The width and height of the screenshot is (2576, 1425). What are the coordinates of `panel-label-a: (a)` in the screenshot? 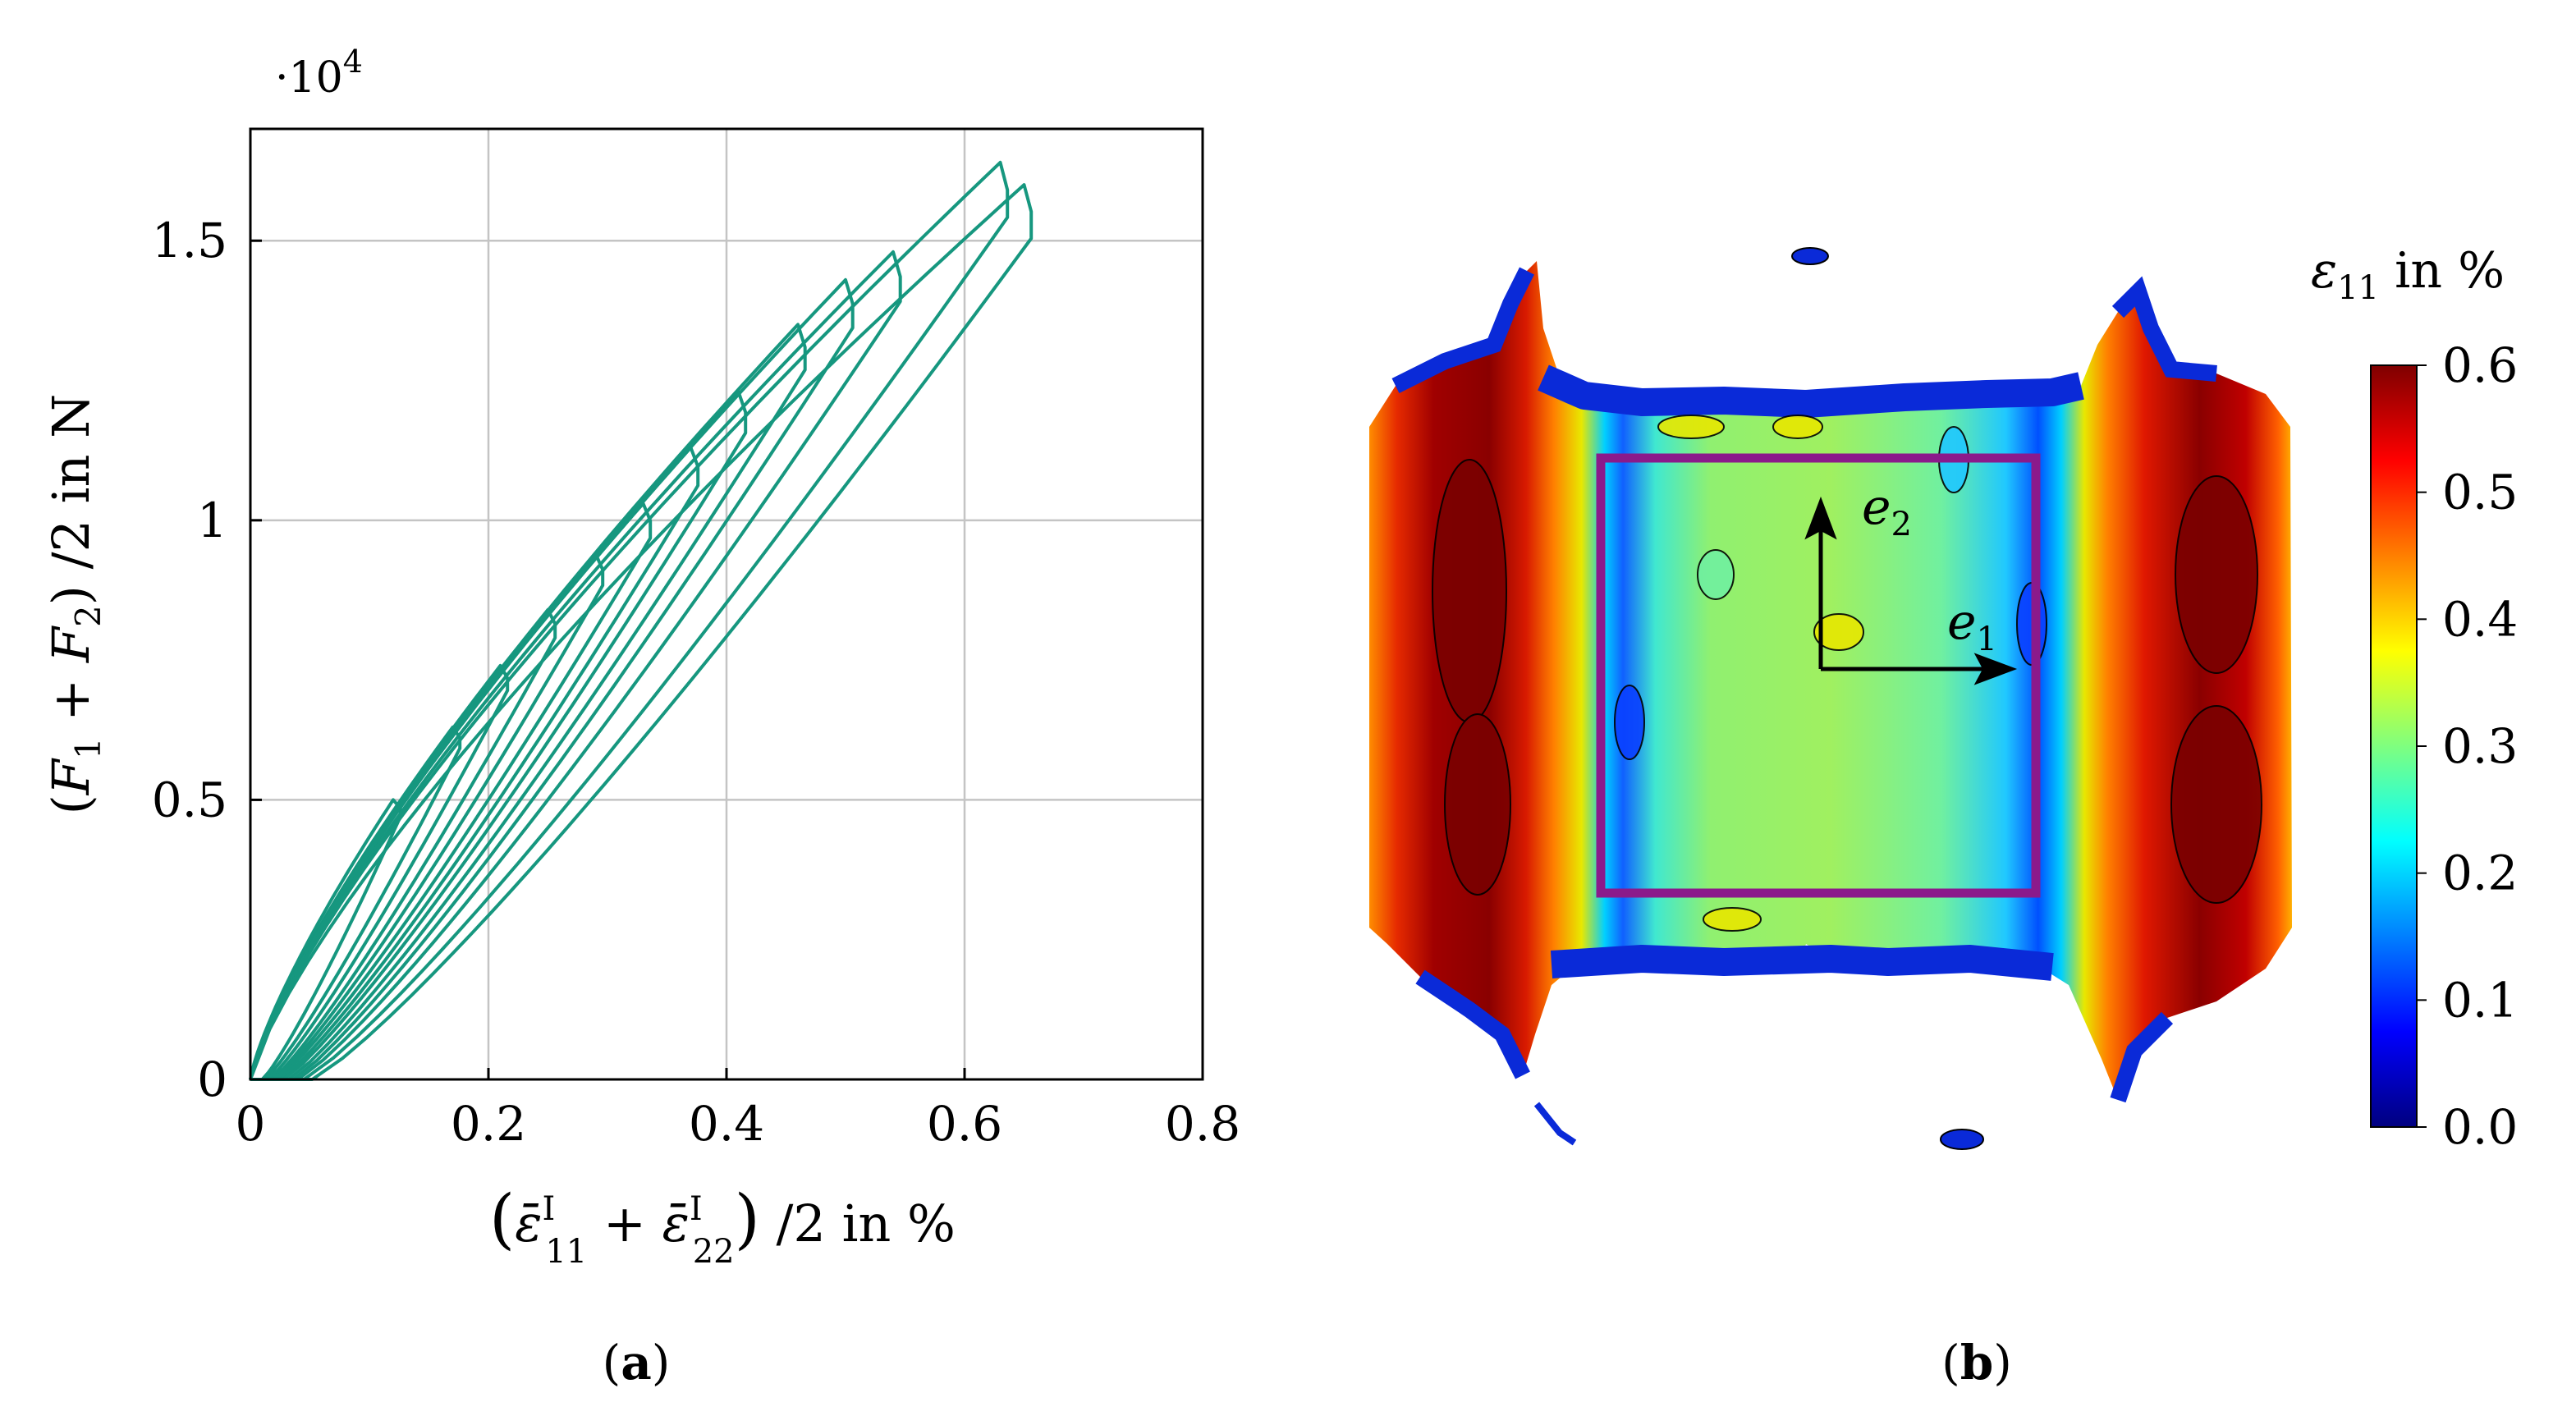 It's located at (637, 1363).